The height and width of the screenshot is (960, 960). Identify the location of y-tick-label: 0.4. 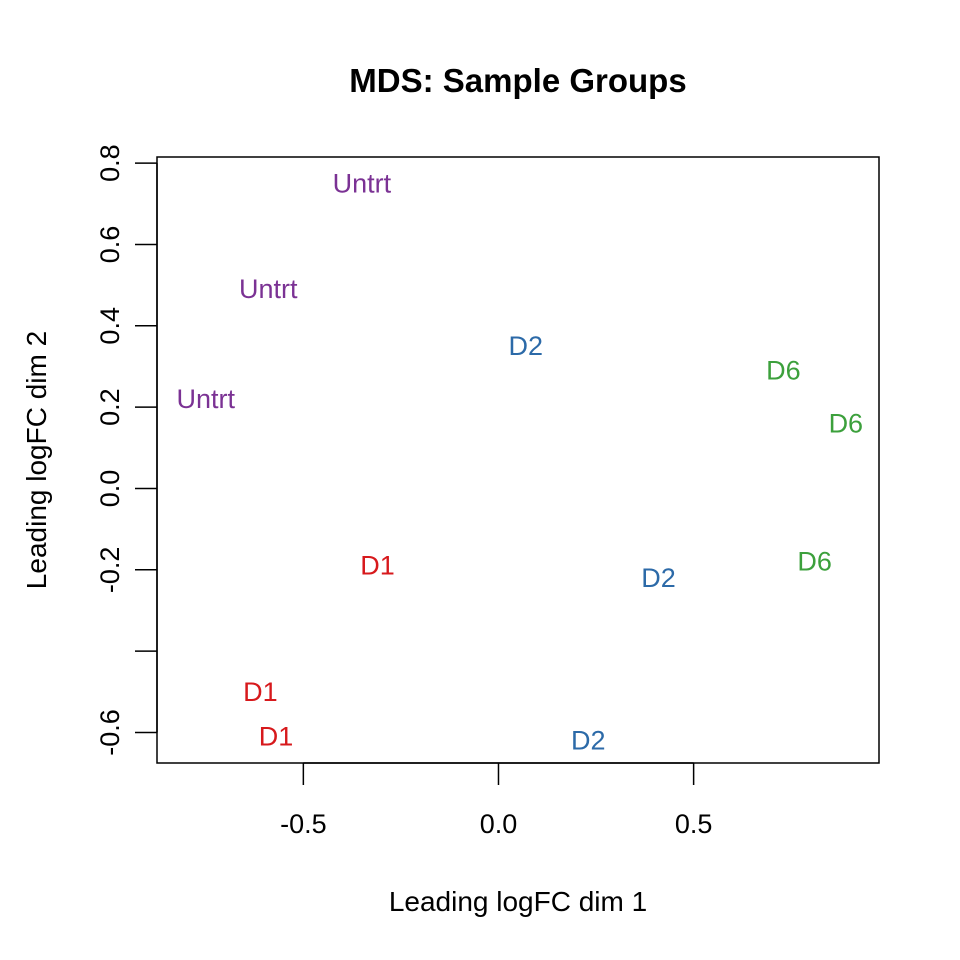
(110, 326).